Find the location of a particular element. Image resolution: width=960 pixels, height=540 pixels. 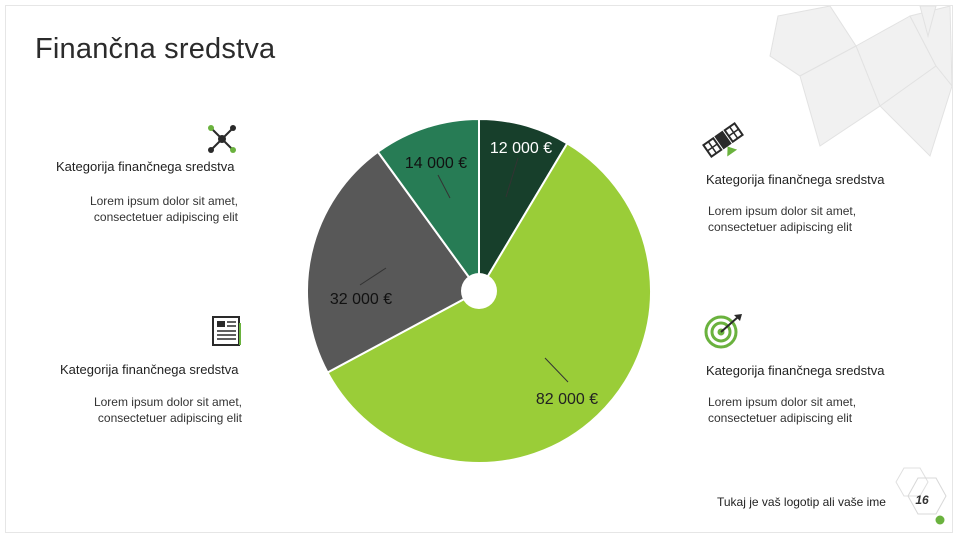

network-icon is located at coordinates (222, 141).